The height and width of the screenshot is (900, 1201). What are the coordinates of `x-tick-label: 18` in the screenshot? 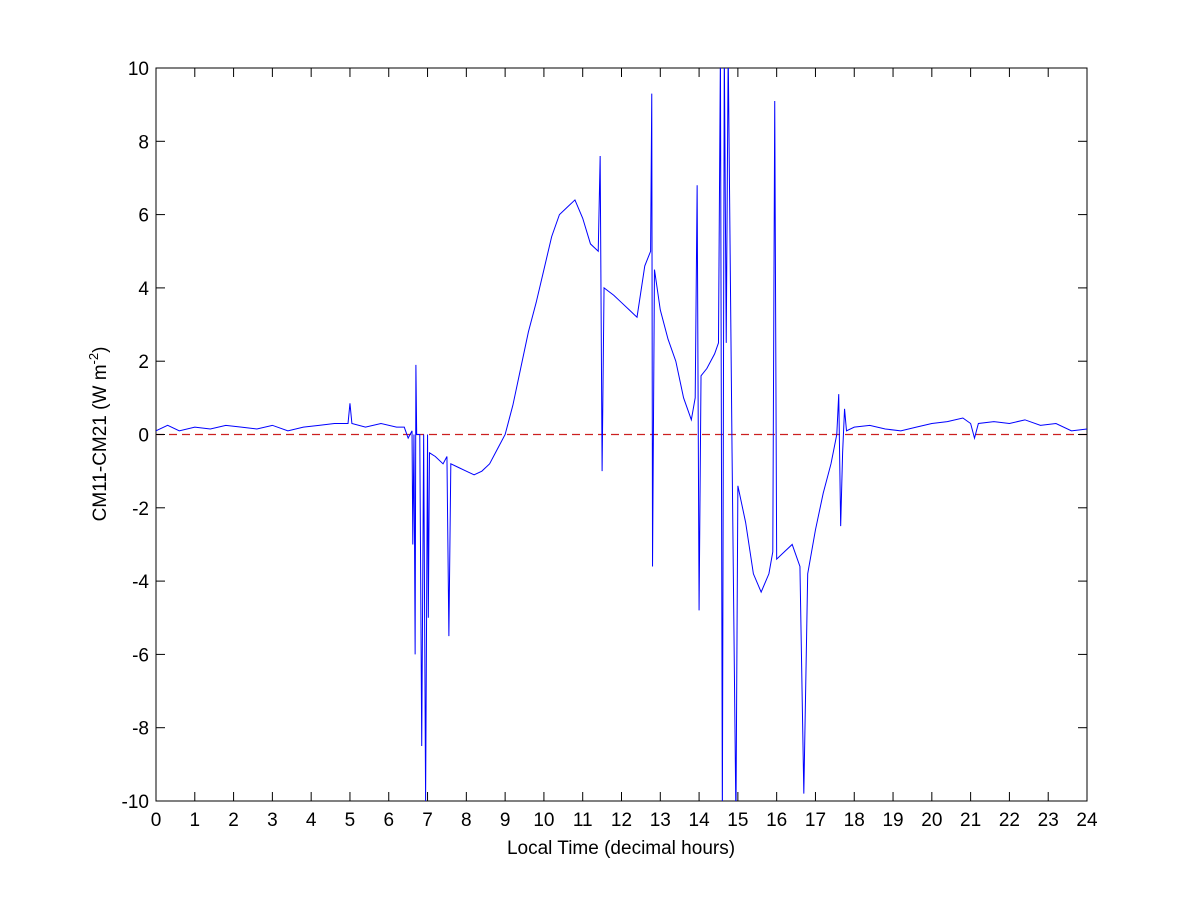 It's located at (854, 820).